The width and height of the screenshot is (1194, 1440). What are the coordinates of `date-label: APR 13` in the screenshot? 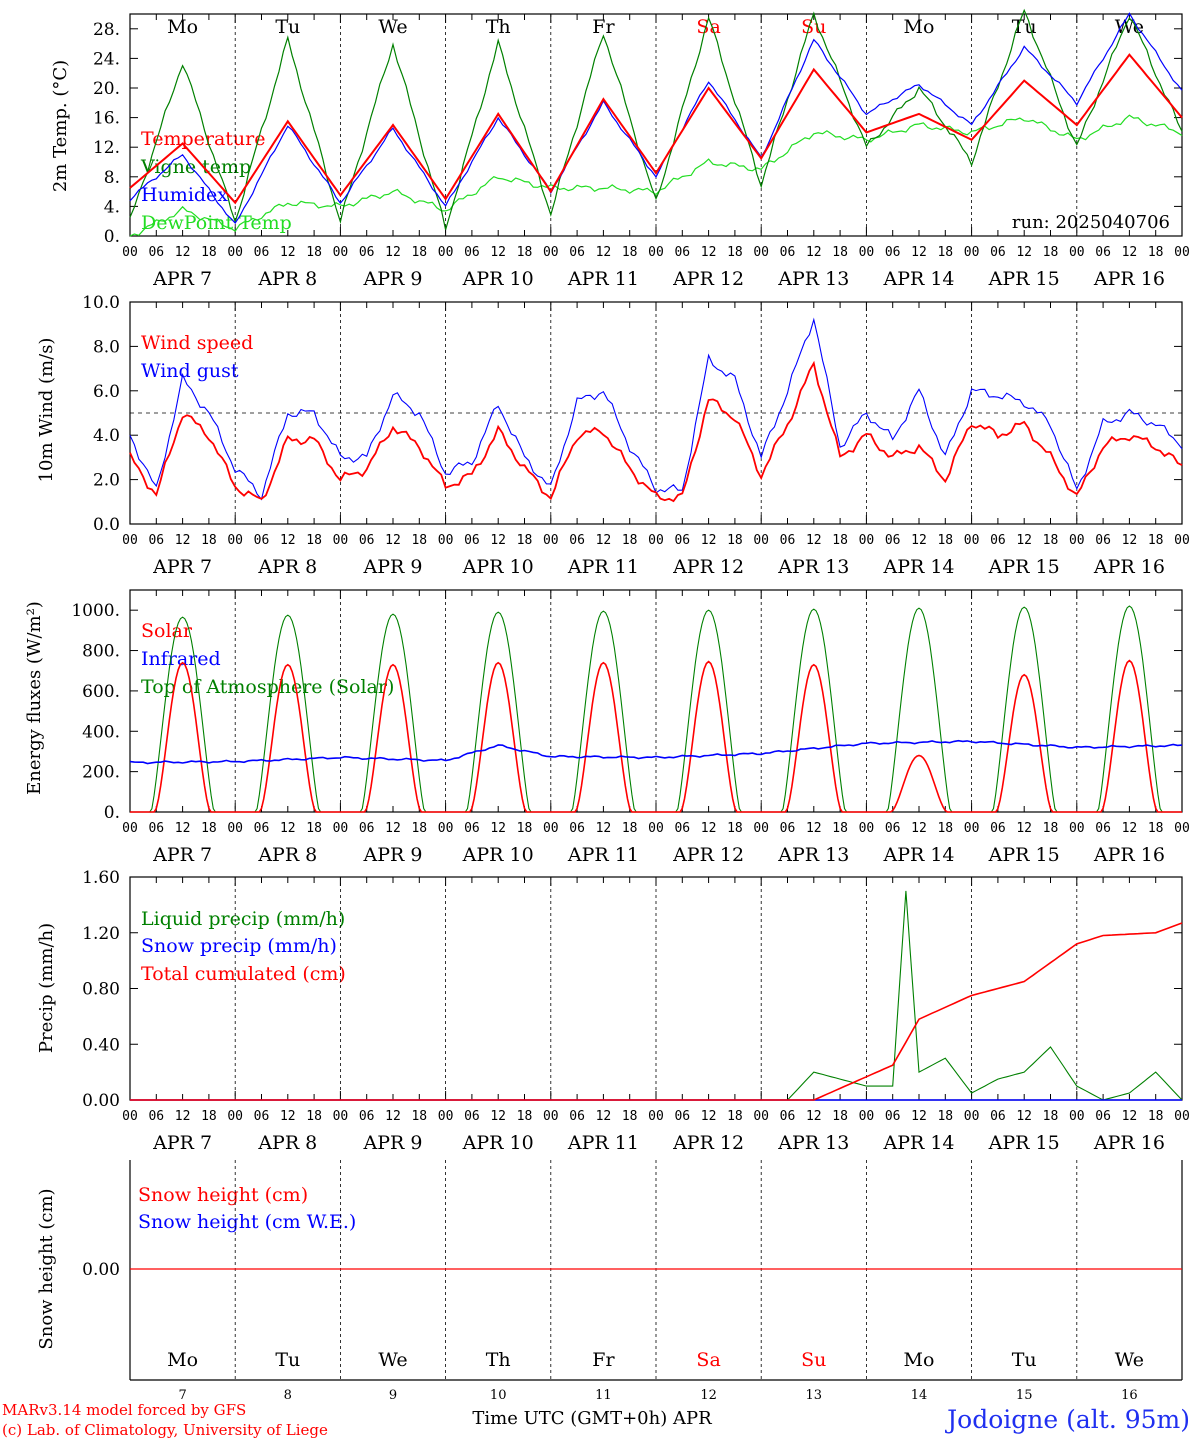 It's located at (813, 855).